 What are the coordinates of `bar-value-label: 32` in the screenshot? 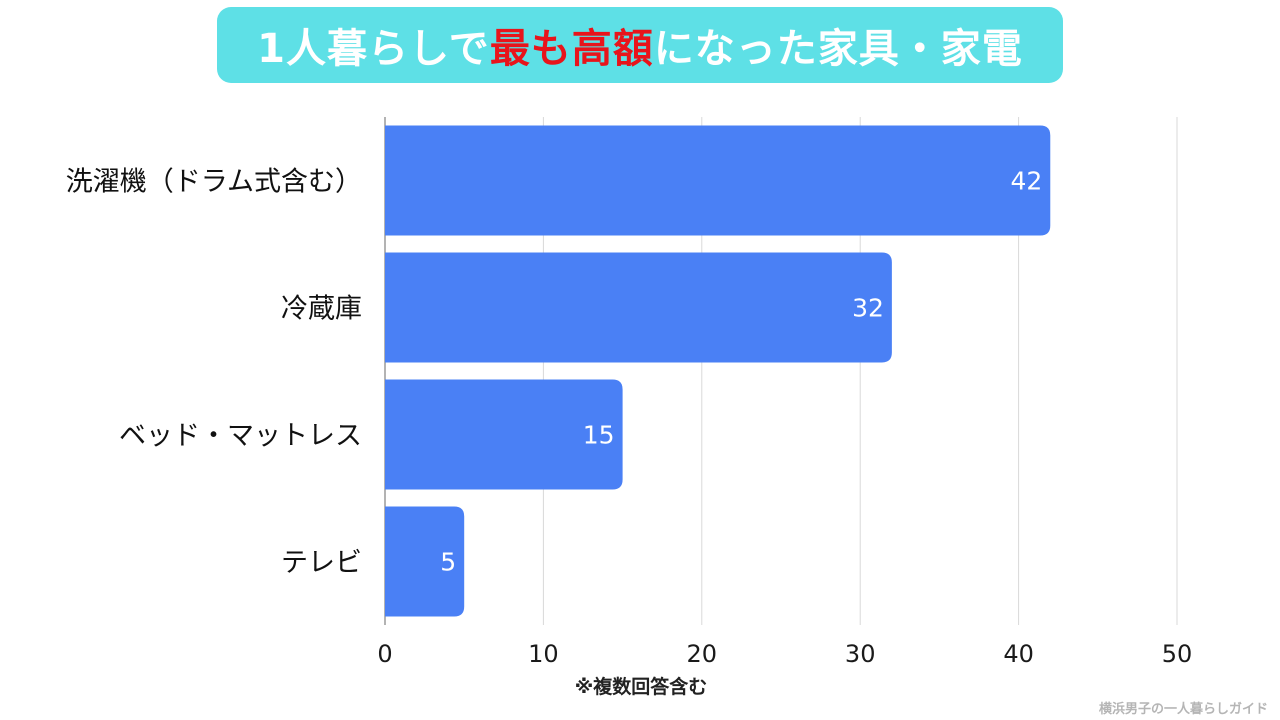 It's located at (868, 308).